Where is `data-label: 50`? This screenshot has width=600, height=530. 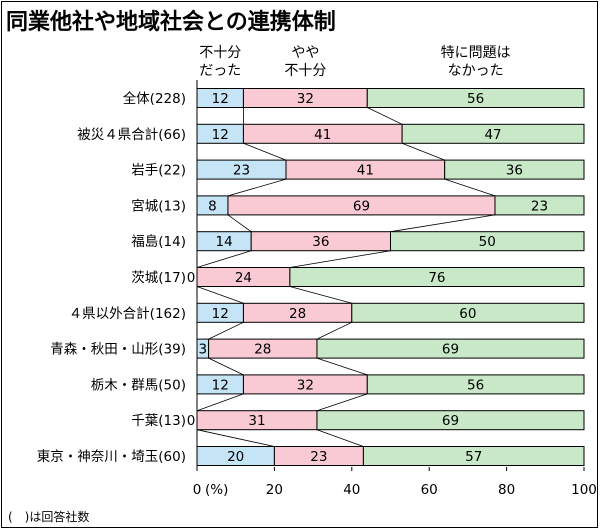 data-label: 50 is located at coordinates (487, 242).